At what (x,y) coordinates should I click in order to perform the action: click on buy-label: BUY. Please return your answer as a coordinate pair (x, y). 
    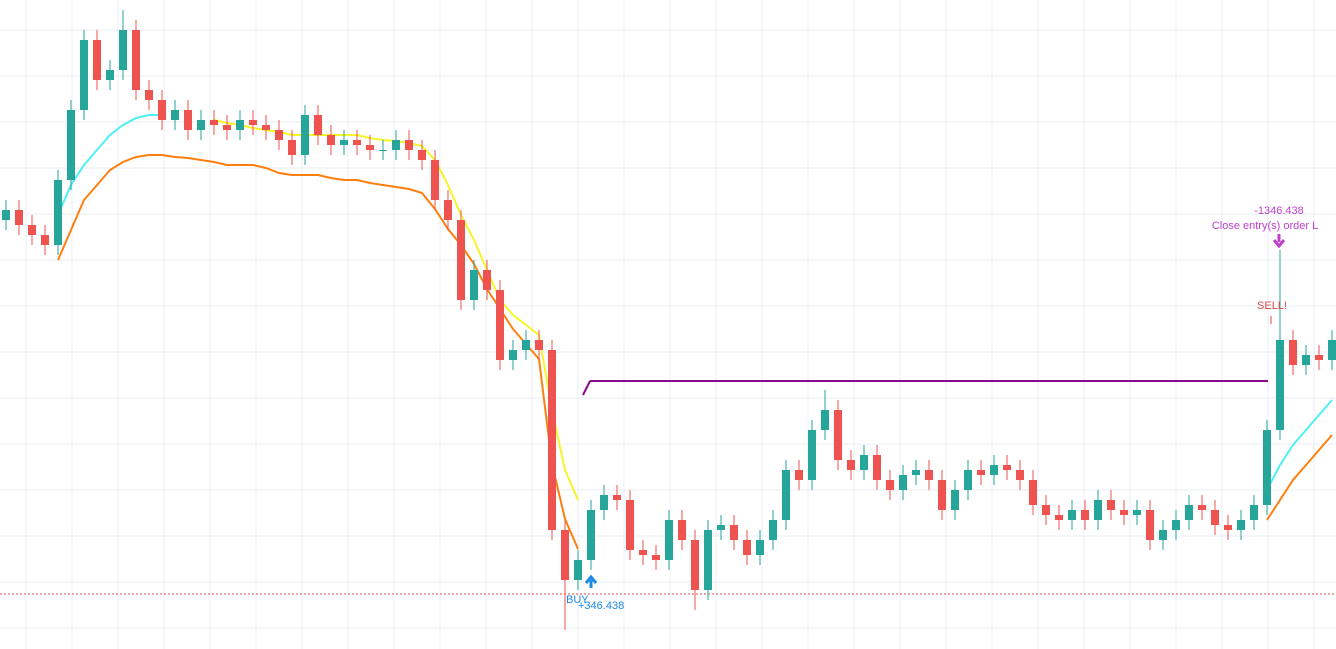
    Looking at the image, I should click on (577, 600).